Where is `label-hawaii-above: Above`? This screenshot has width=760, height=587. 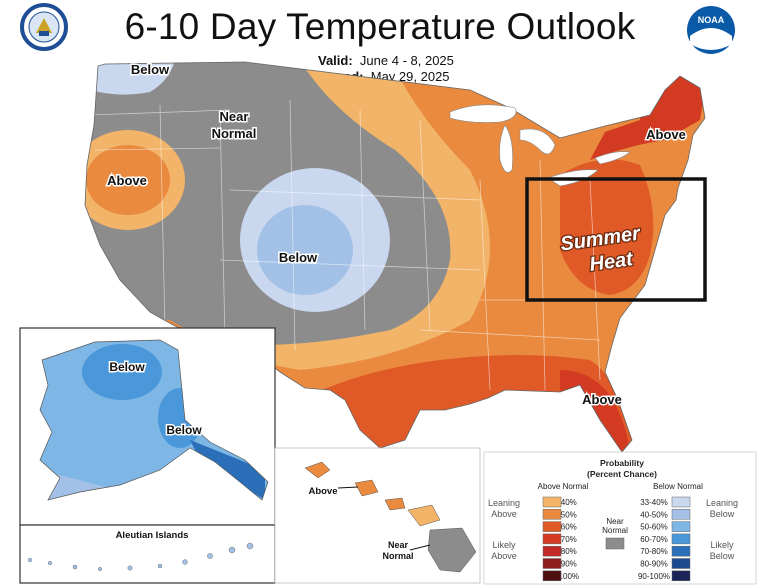
label-hawaii-above: Above is located at coordinates (322, 491).